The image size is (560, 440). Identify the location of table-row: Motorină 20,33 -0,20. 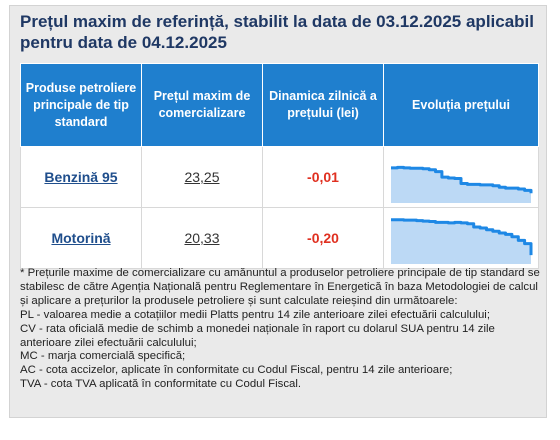
(279, 238).